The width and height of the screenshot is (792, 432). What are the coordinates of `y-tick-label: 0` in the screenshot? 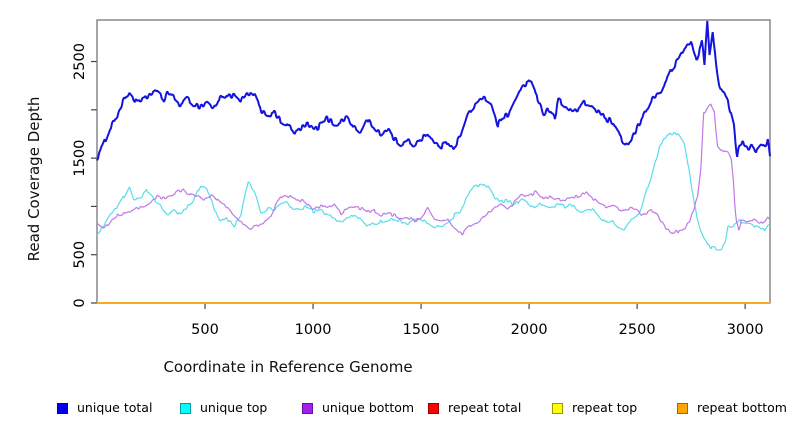 It's located at (80, 302).